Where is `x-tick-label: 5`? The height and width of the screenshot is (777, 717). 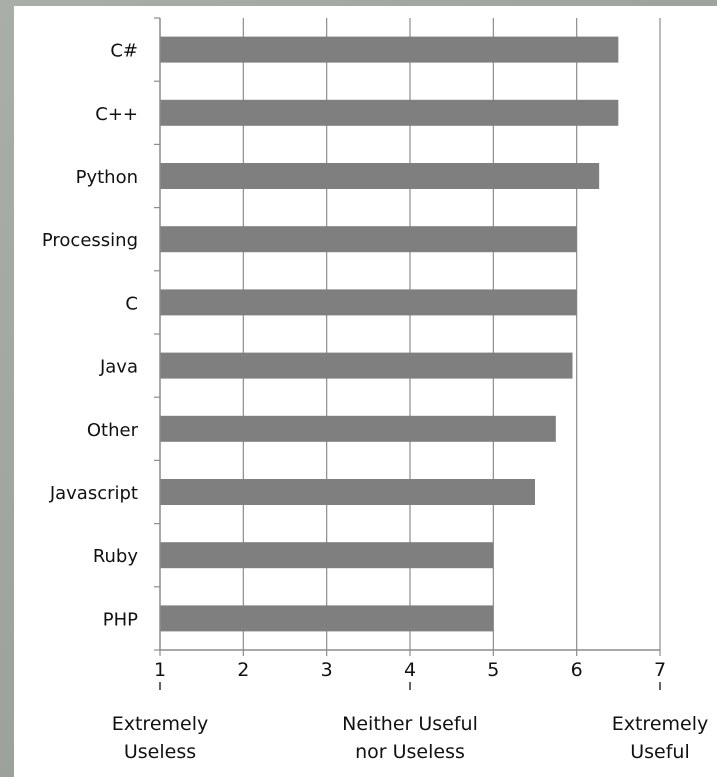
x-tick-label: 5 is located at coordinates (493, 670).